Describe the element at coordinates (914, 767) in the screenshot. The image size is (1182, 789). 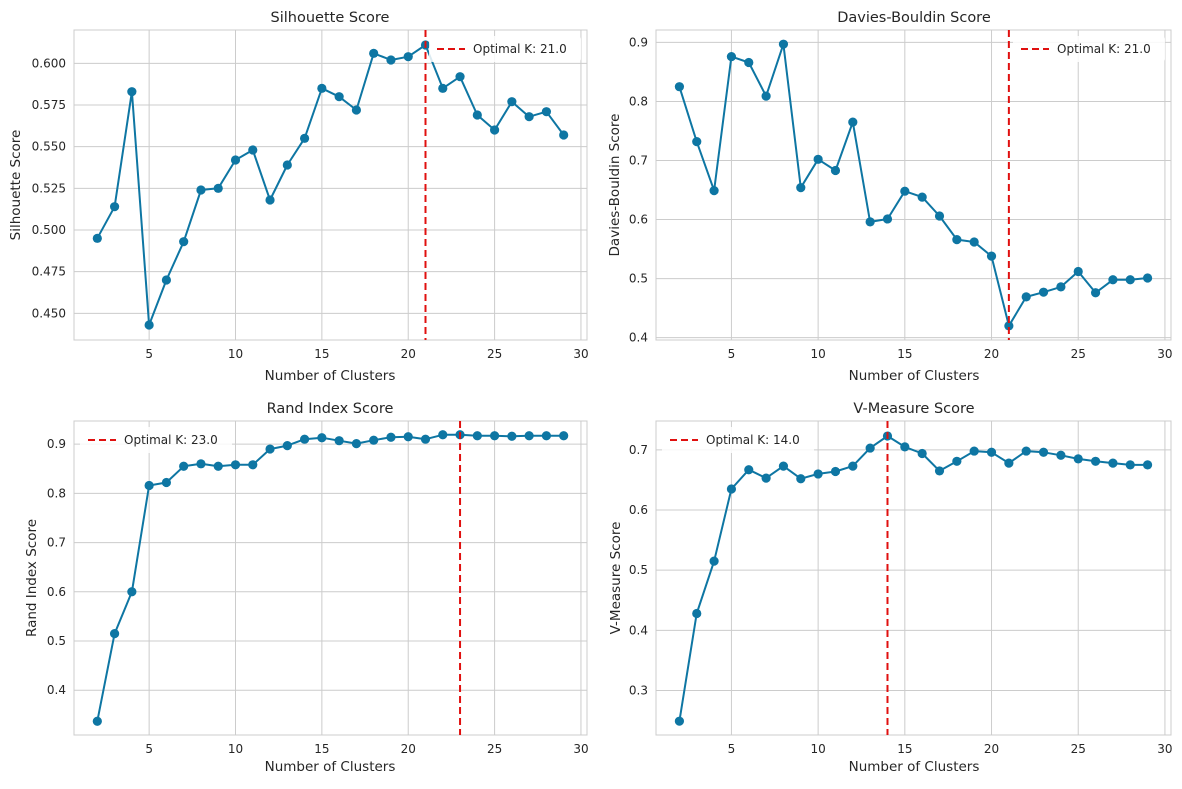
I see `v-measure-xlabel: Number of Clusters` at that location.